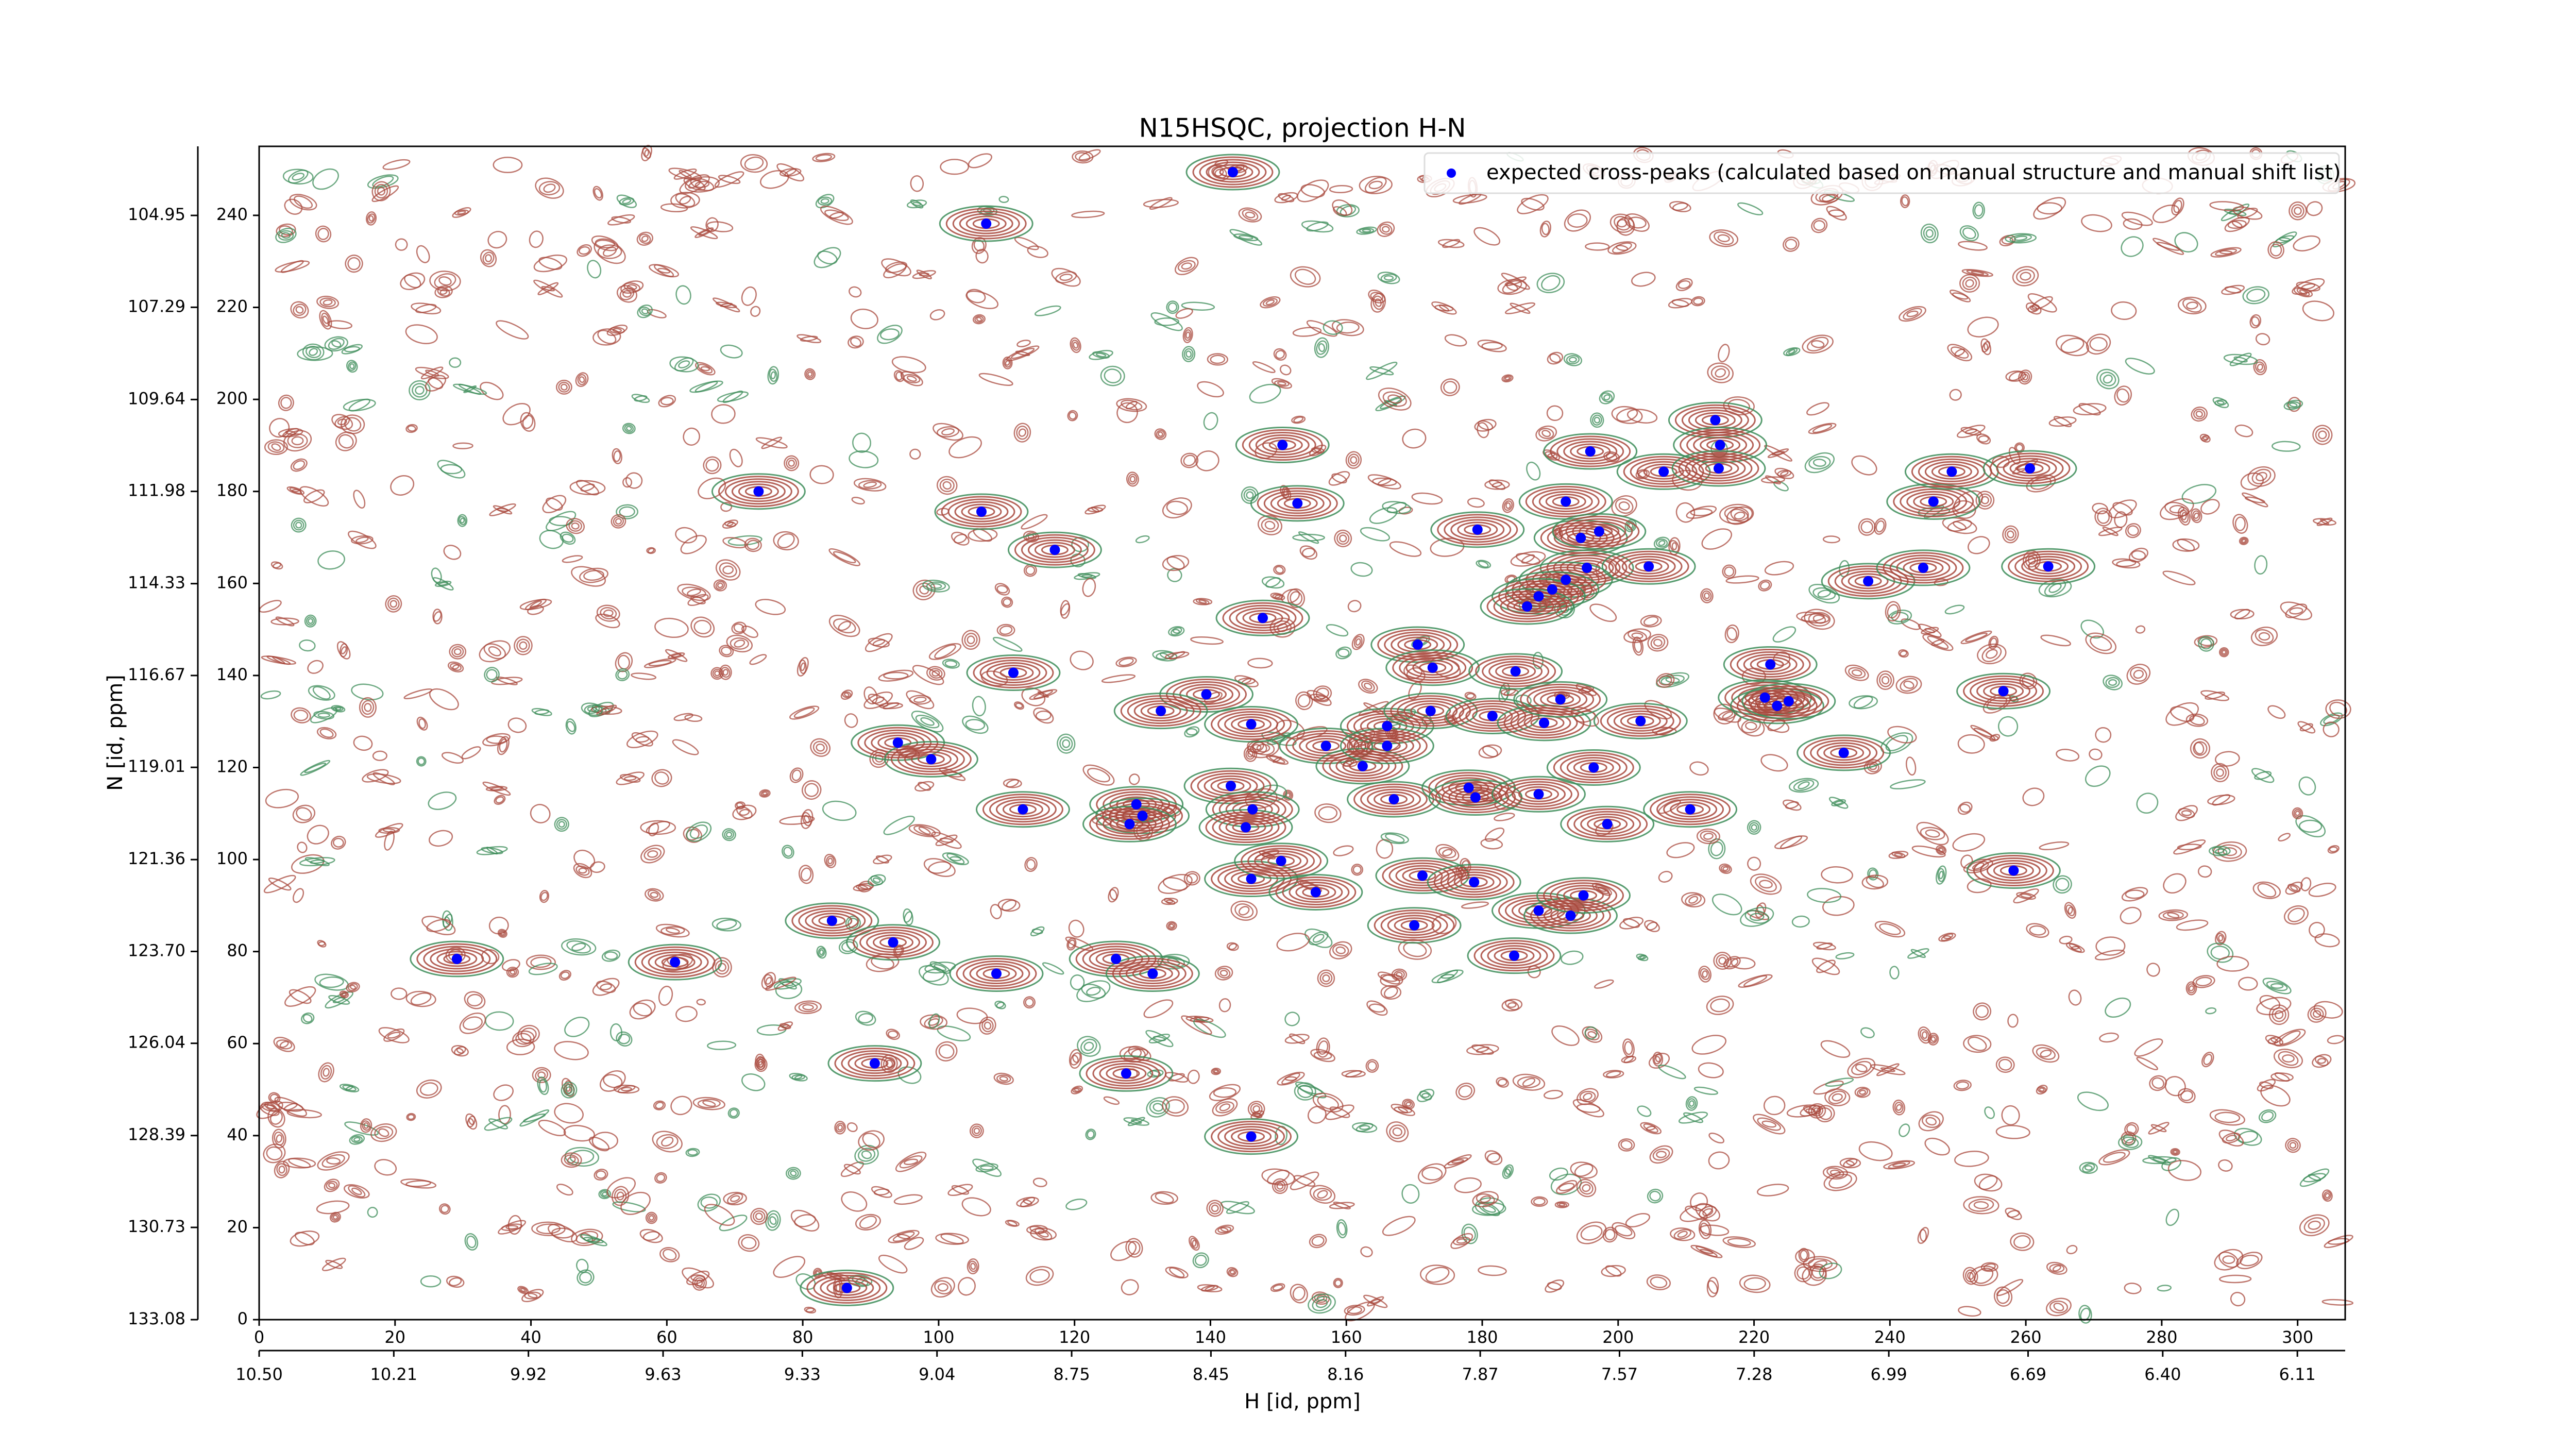  What do you see at coordinates (156, 306) in the screenshot?
I see `y2-tick-label: 107.29` at bounding box center [156, 306].